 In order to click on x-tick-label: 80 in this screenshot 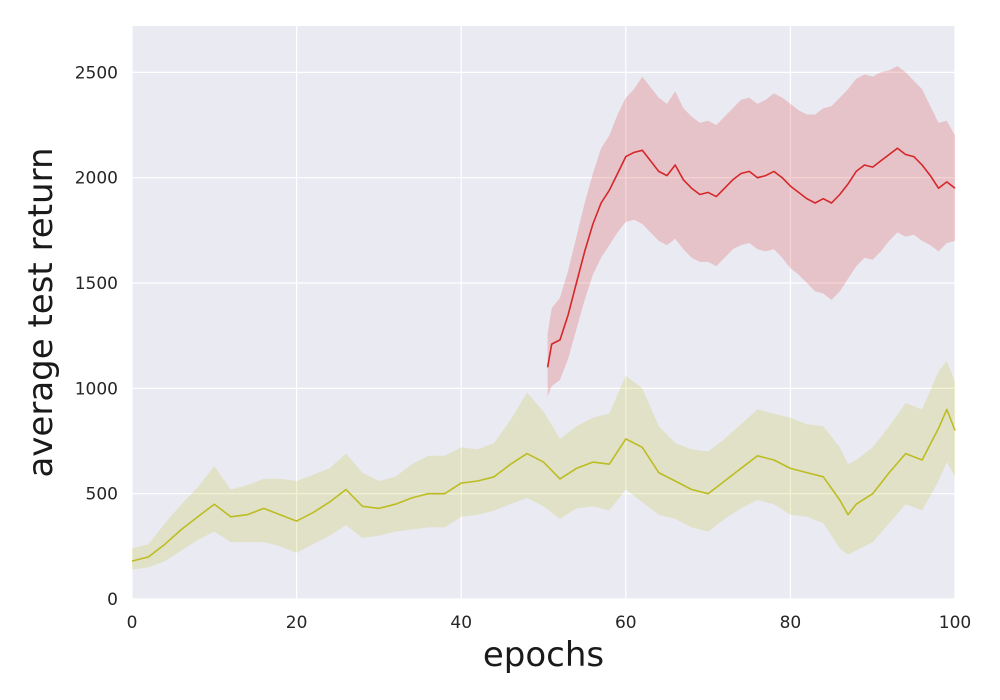, I will do `click(791, 623)`.